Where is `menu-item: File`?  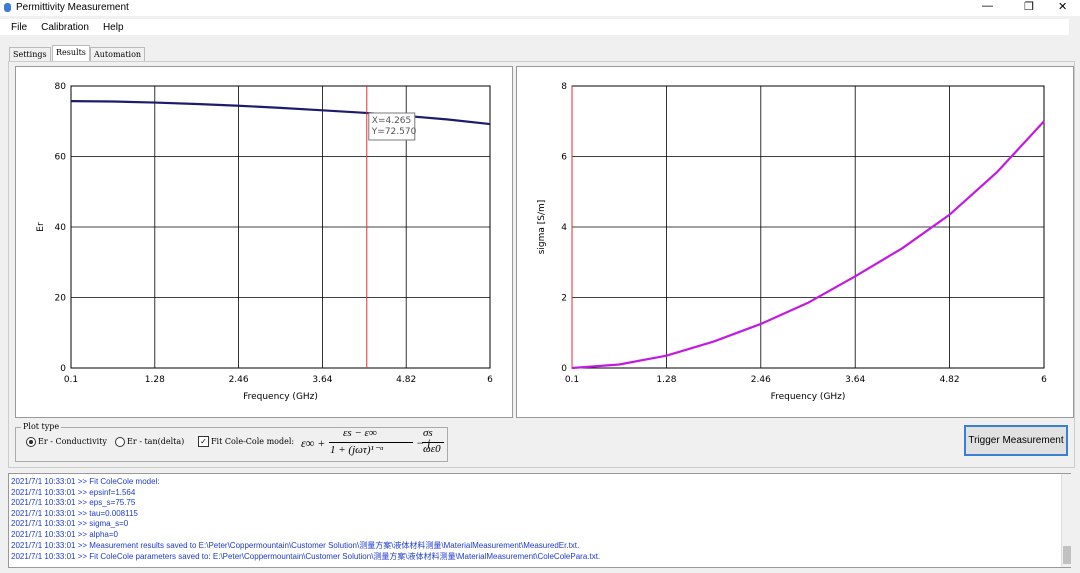
menu-item: File is located at coordinates (19, 27).